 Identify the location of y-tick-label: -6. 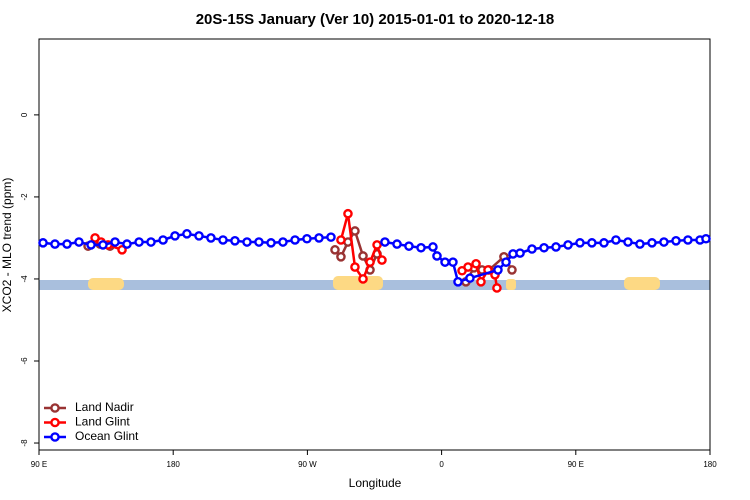
(24, 361).